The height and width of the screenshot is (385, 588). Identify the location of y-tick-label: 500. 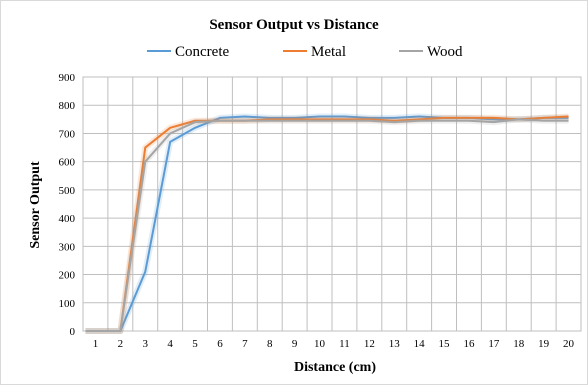
(67, 191).